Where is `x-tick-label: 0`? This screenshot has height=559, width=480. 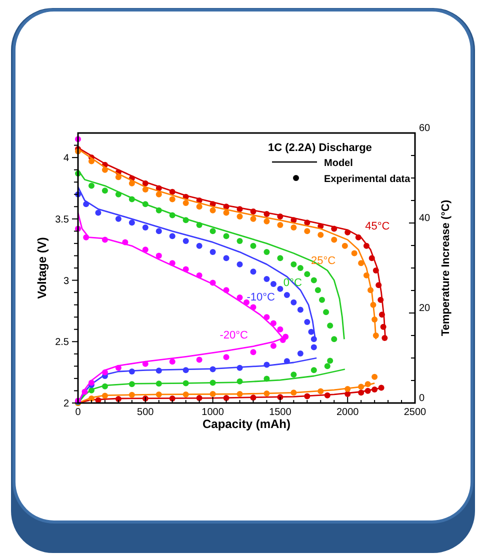 x-tick-label: 0 is located at coordinates (78, 412).